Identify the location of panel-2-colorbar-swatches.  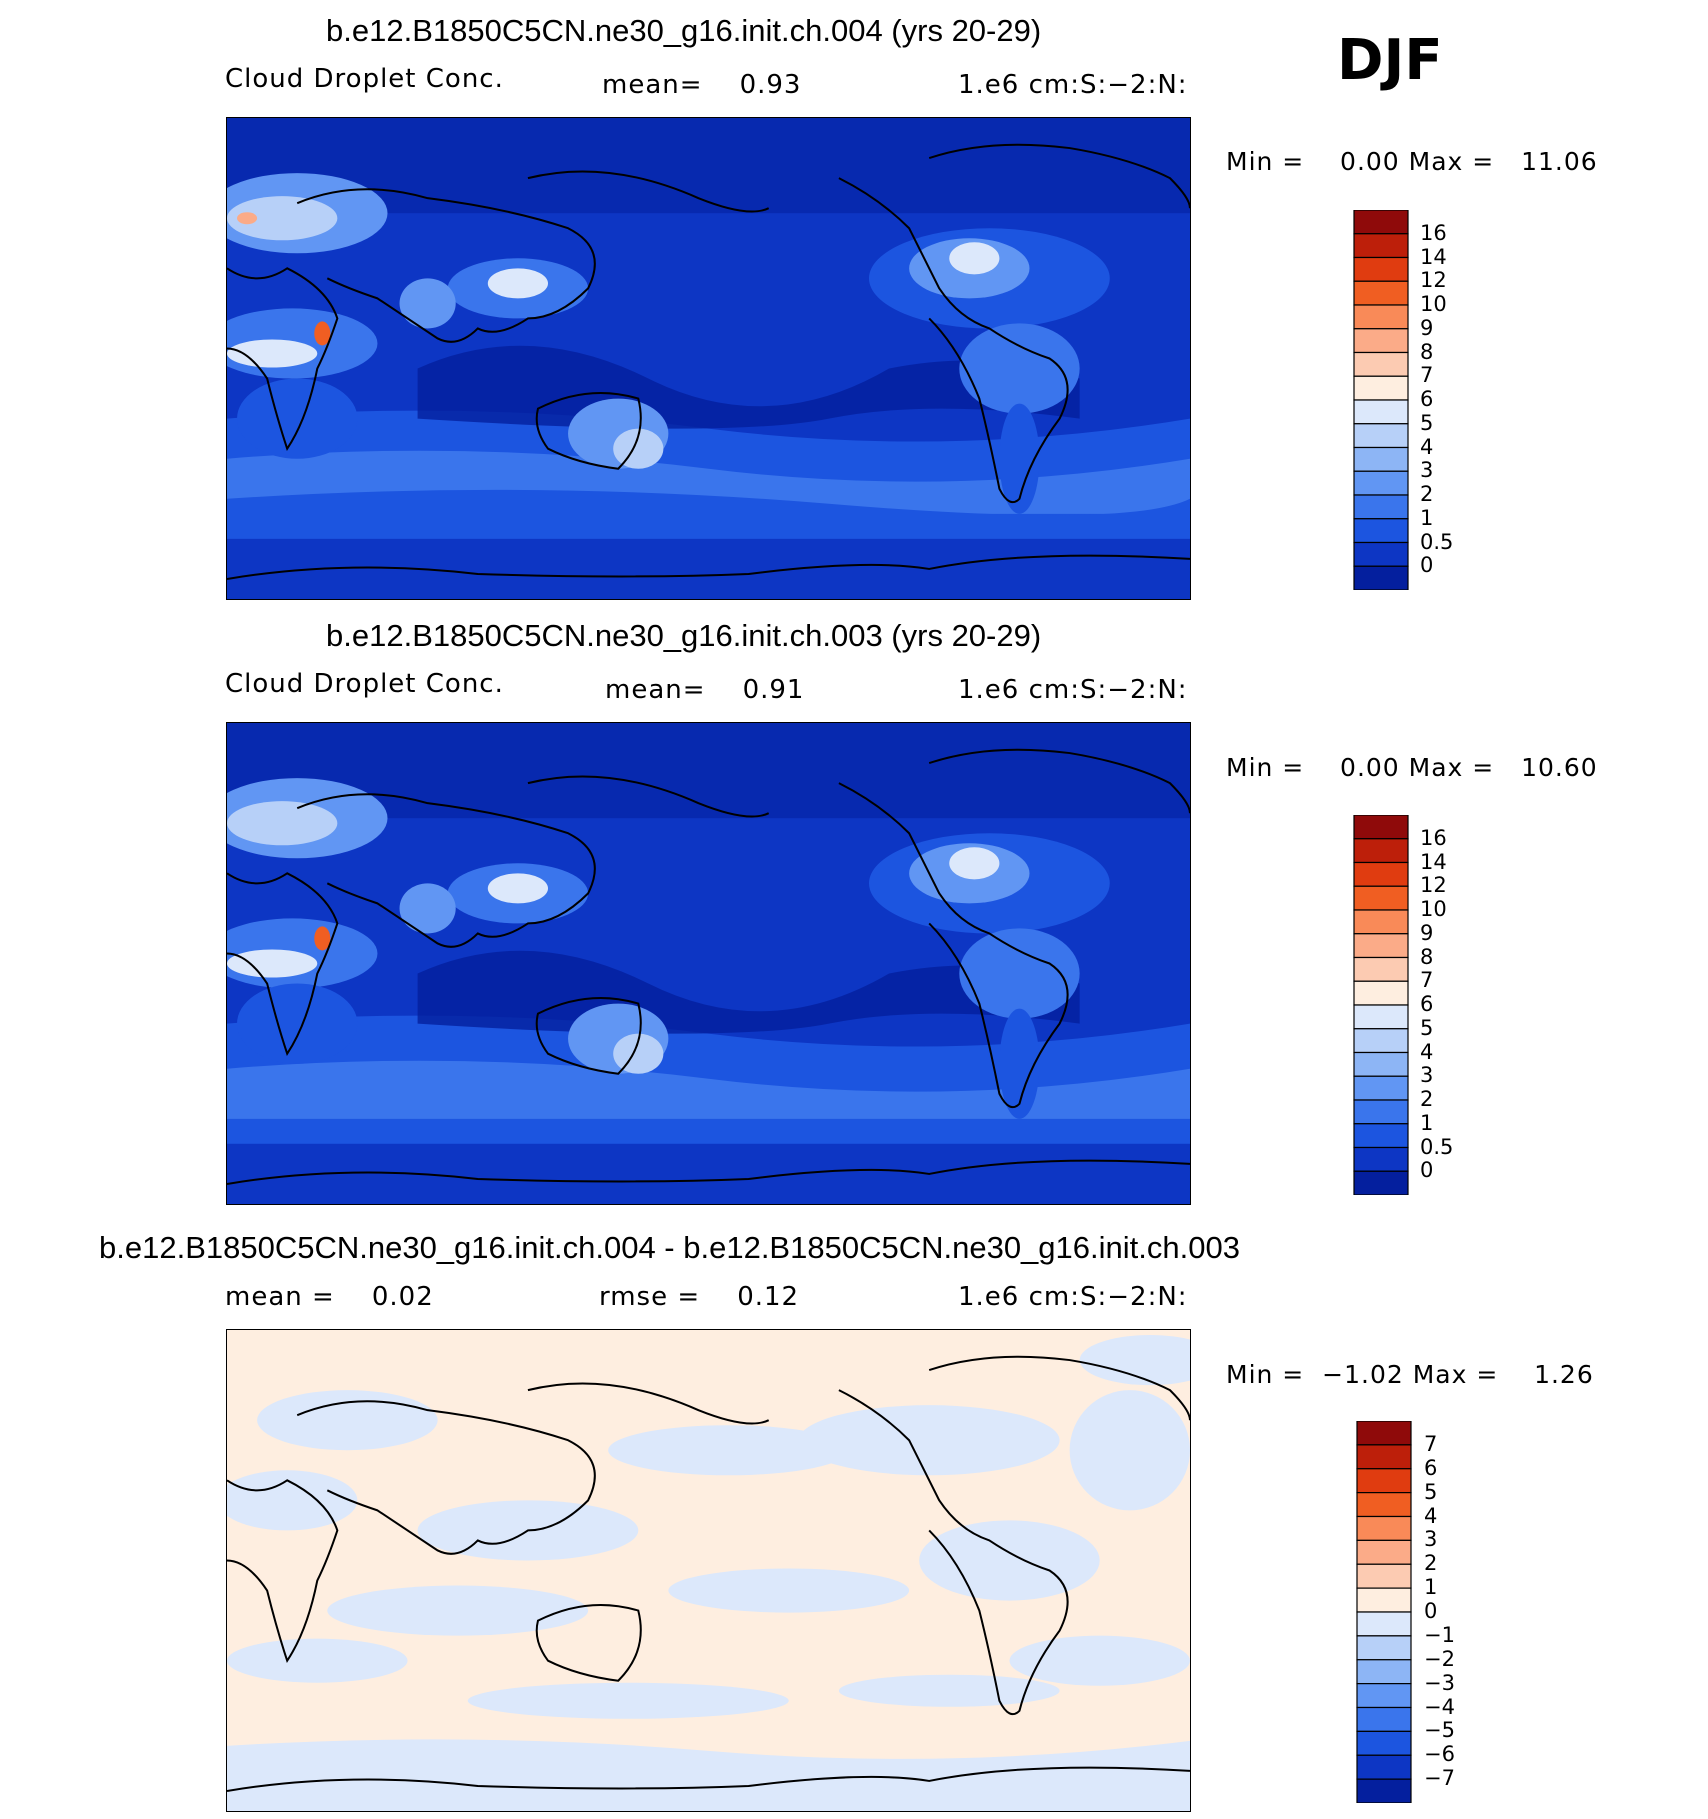
(1381, 1005).